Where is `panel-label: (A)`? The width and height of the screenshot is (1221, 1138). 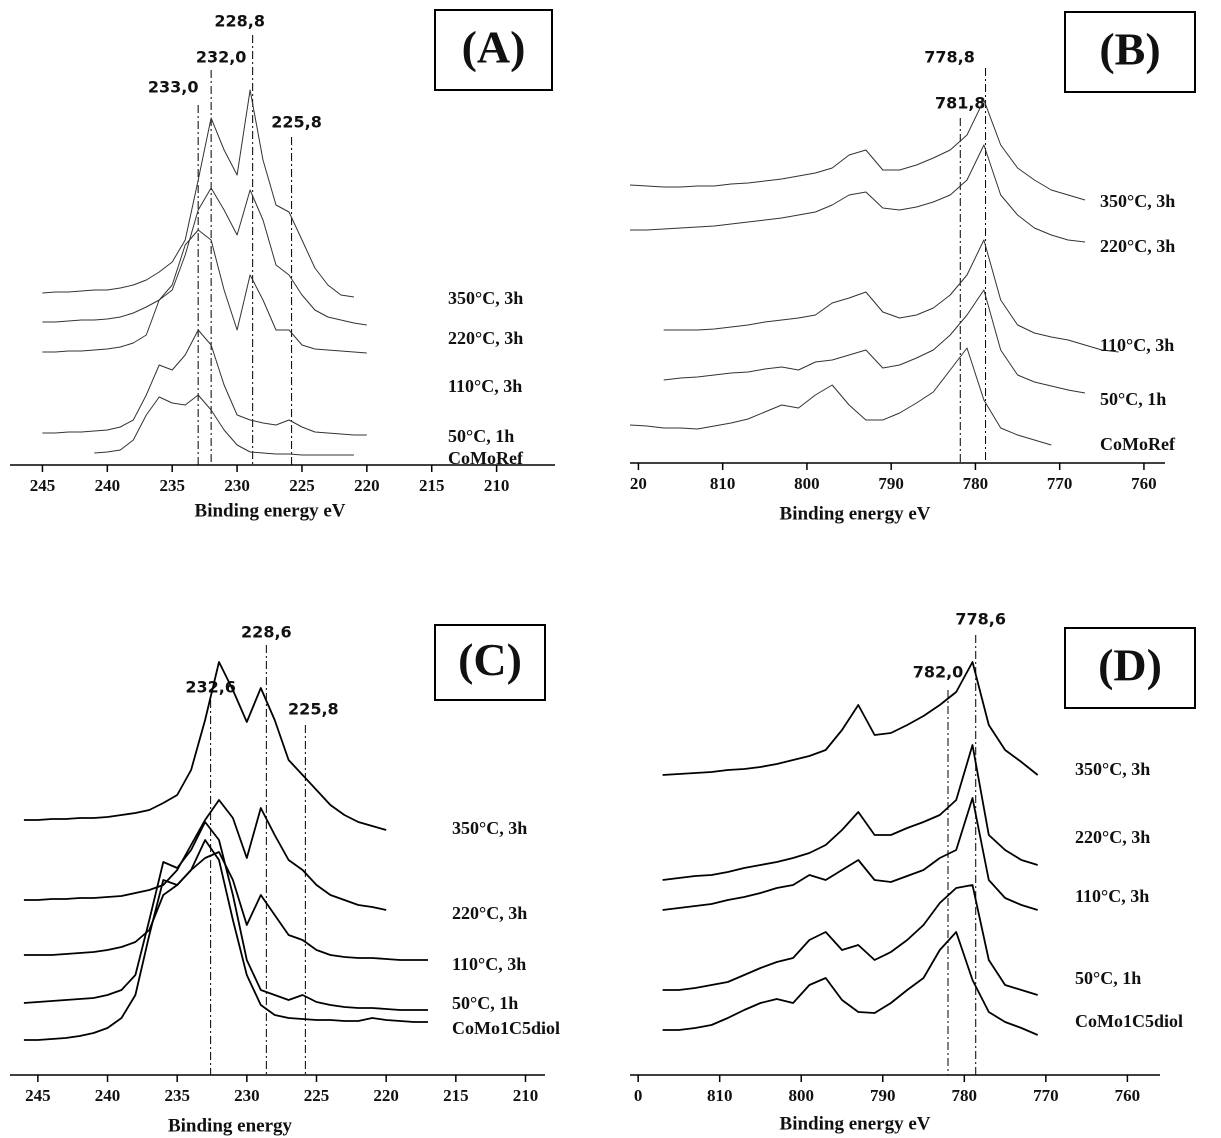
panel-label: (A) is located at coordinates (494, 47).